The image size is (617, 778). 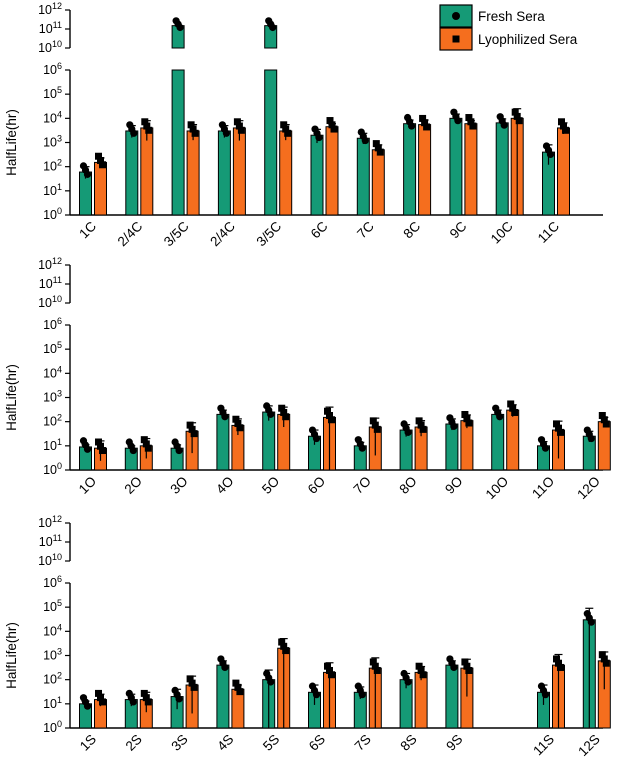 I want to click on x-tick-label: 1C, so click(x=87, y=229).